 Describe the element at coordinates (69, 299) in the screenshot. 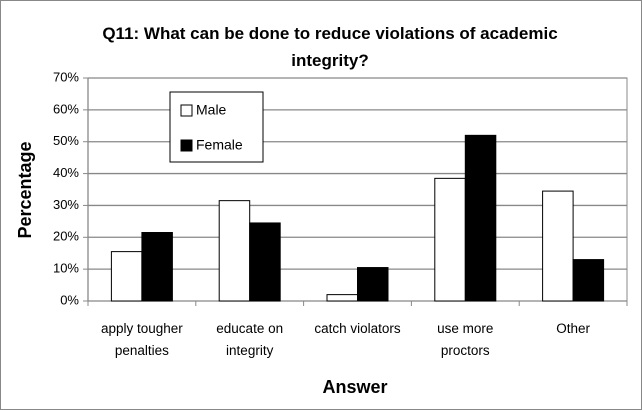

I see `y-tick-label: 0%` at that location.